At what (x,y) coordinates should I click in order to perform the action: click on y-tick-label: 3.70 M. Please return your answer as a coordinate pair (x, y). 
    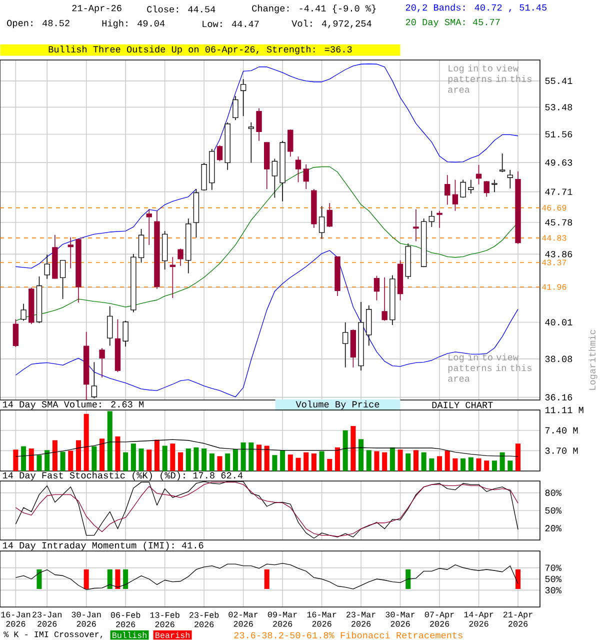
    Looking at the image, I should click on (561, 451).